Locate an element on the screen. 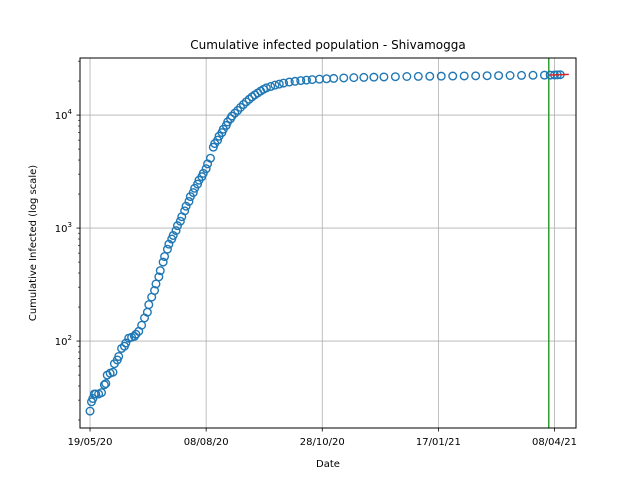 The image size is (640, 480). x-tick-label: 28/10/20 is located at coordinates (322, 442).